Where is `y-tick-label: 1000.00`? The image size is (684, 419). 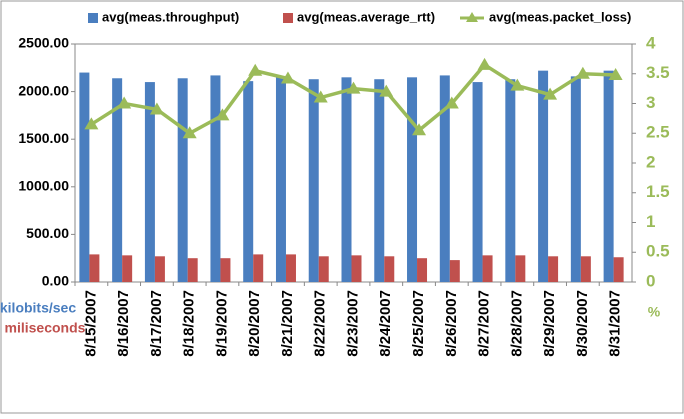
y-tick-label: 1000.00 is located at coordinates (43, 186).